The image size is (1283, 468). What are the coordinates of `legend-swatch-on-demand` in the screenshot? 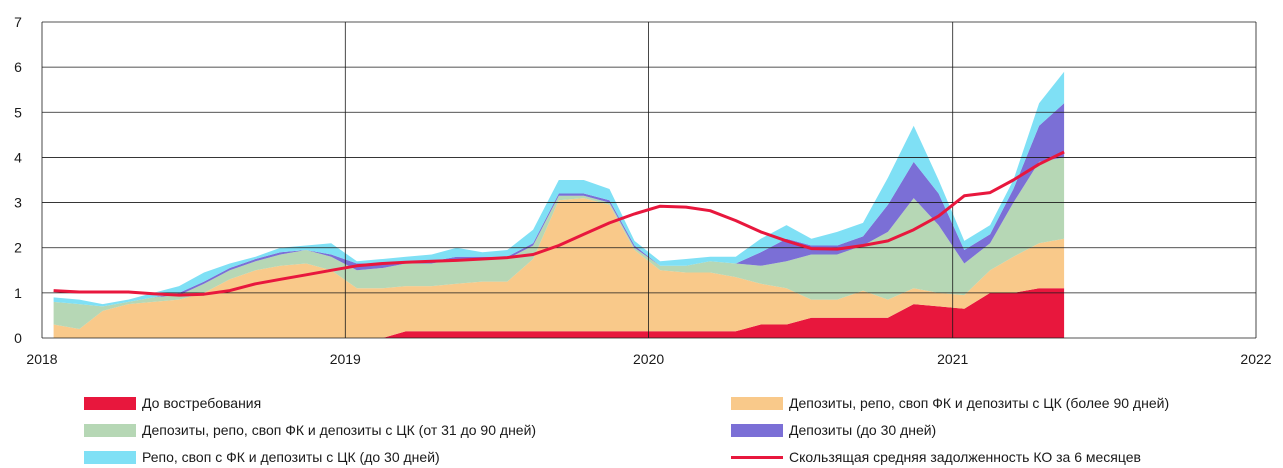 It's located at (110, 403).